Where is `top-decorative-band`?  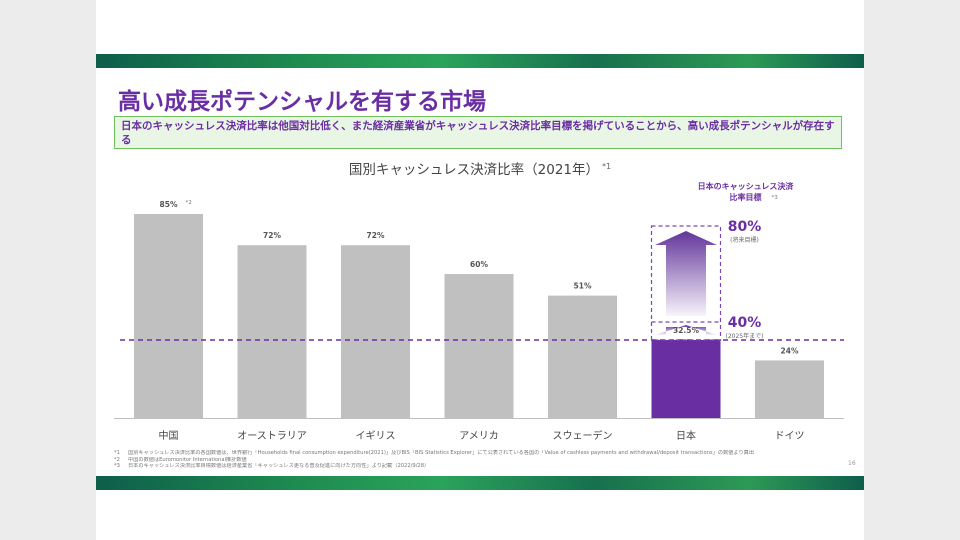
top-decorative-band is located at coordinates (480, 61).